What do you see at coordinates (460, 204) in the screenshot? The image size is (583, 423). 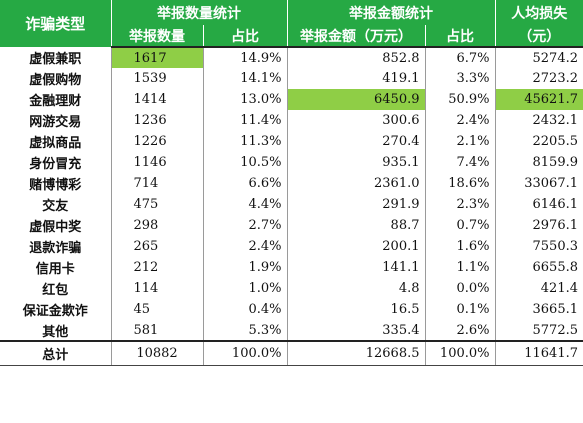 I see `amount-share-cell: 2.3%` at bounding box center [460, 204].